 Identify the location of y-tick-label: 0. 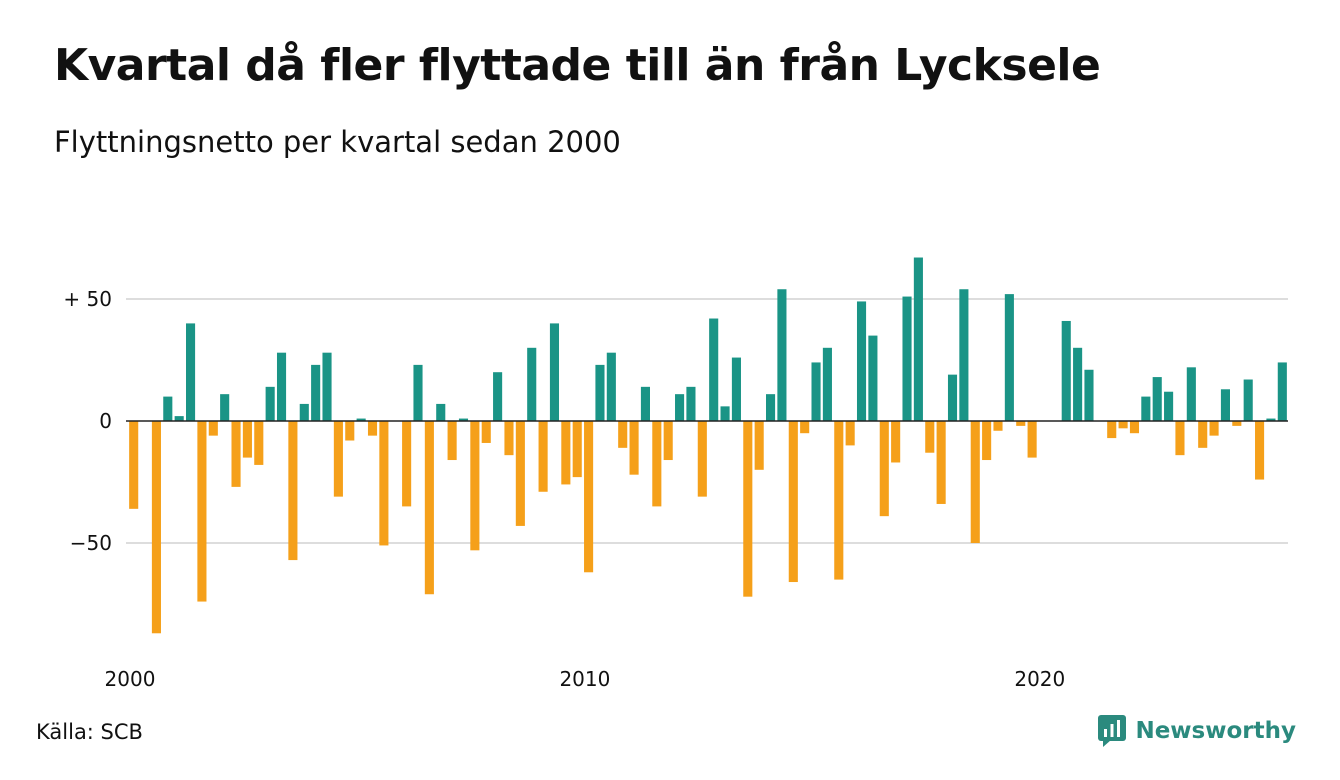
(105, 421).